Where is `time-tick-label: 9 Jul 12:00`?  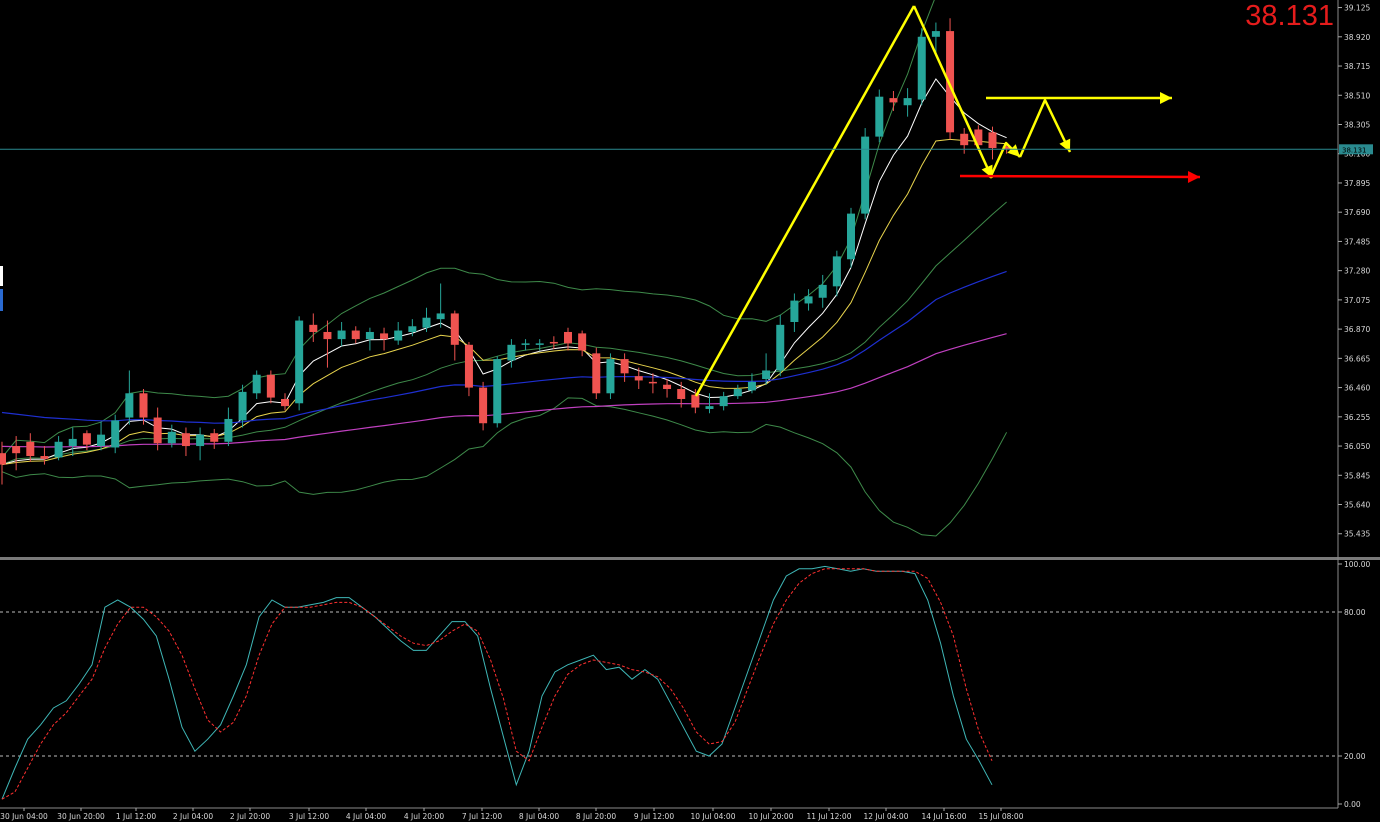
time-tick-label: 9 Jul 12:00 is located at coordinates (654, 816).